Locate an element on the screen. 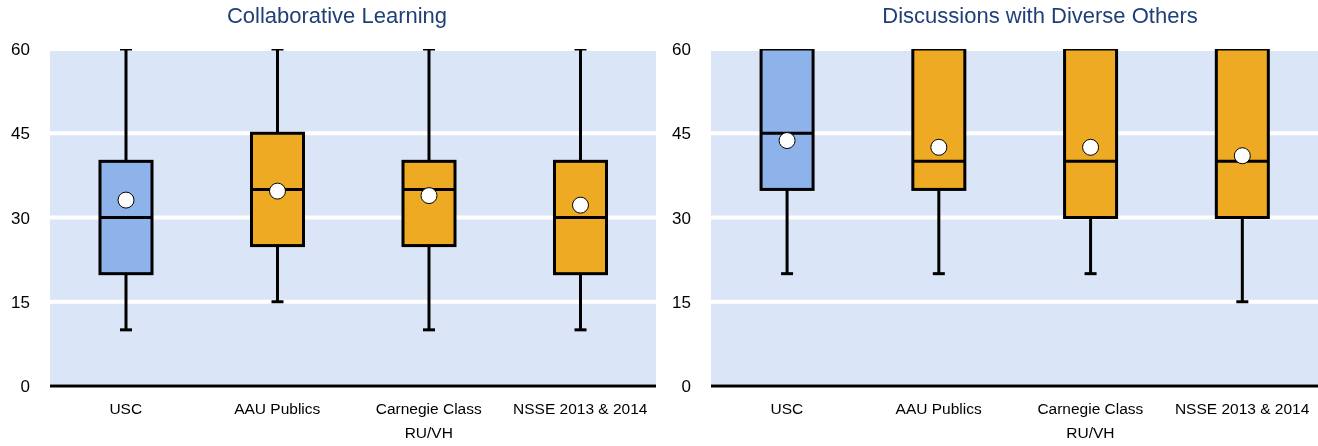  chart-title: Collaborative Learning is located at coordinates (337, 16).